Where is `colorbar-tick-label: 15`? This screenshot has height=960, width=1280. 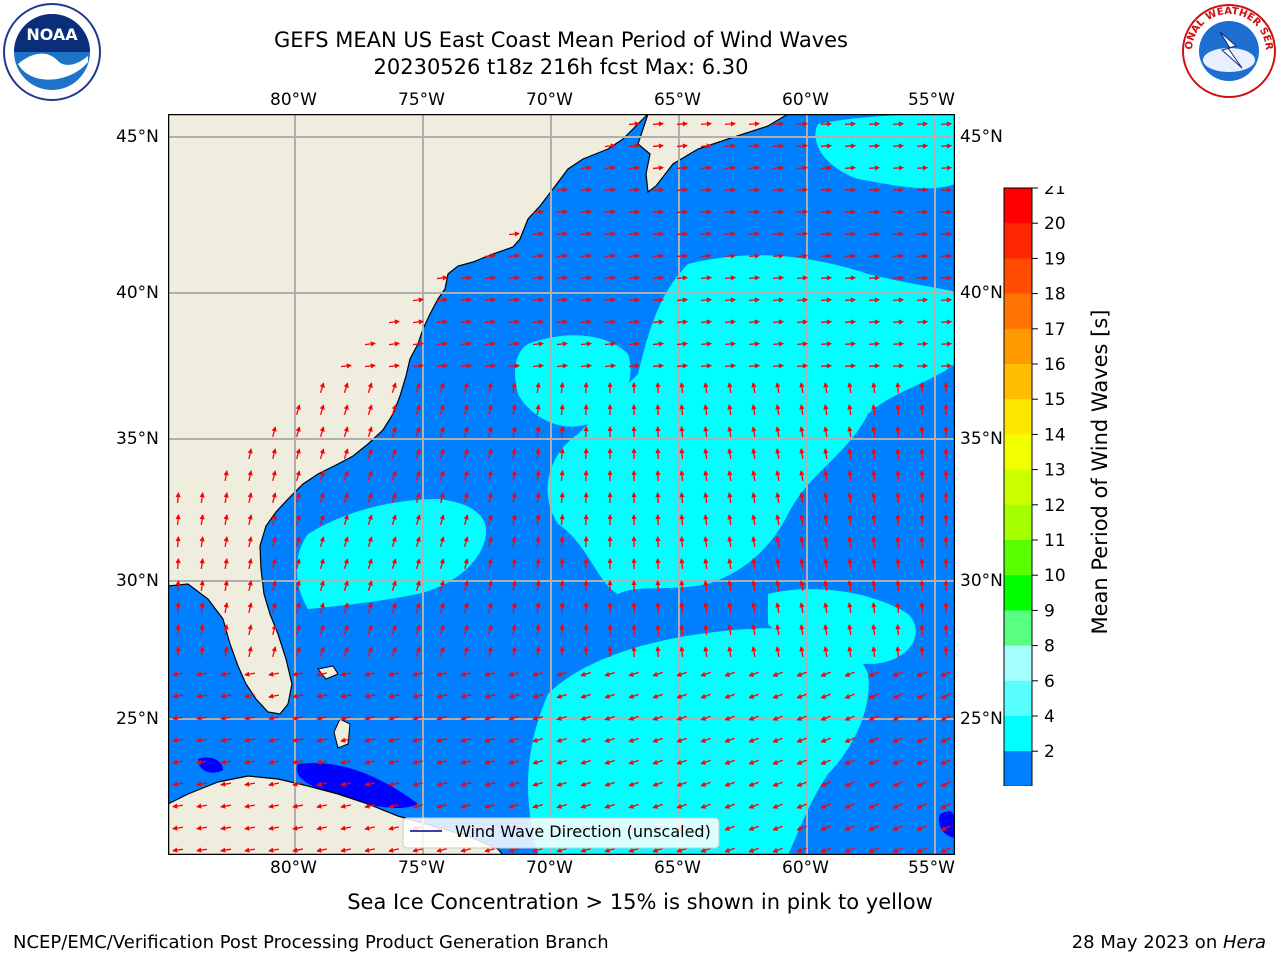 colorbar-tick-label: 15 is located at coordinates (1055, 400).